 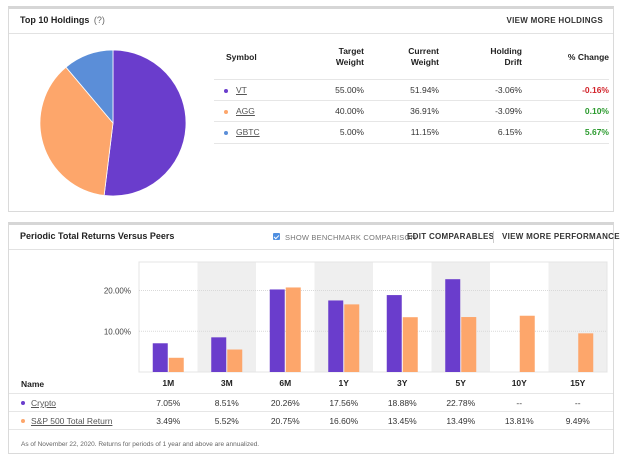 I want to click on bar-sp500-1m, so click(x=176, y=364).